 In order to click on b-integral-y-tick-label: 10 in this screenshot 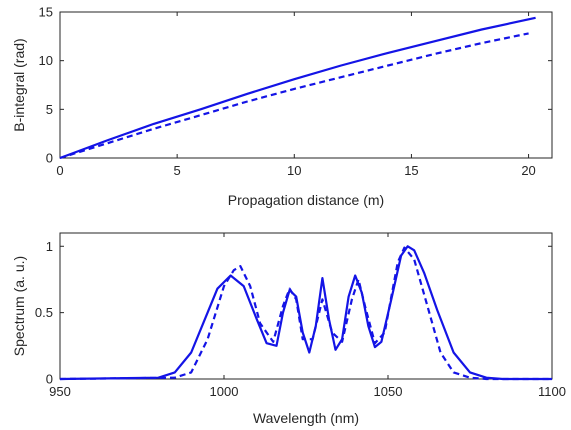, I will do `click(46, 60)`.